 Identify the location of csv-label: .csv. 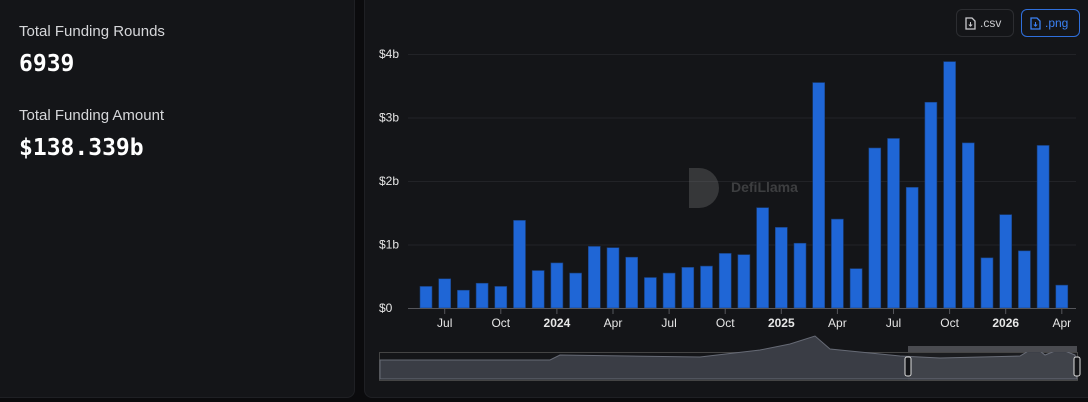
(991, 23).